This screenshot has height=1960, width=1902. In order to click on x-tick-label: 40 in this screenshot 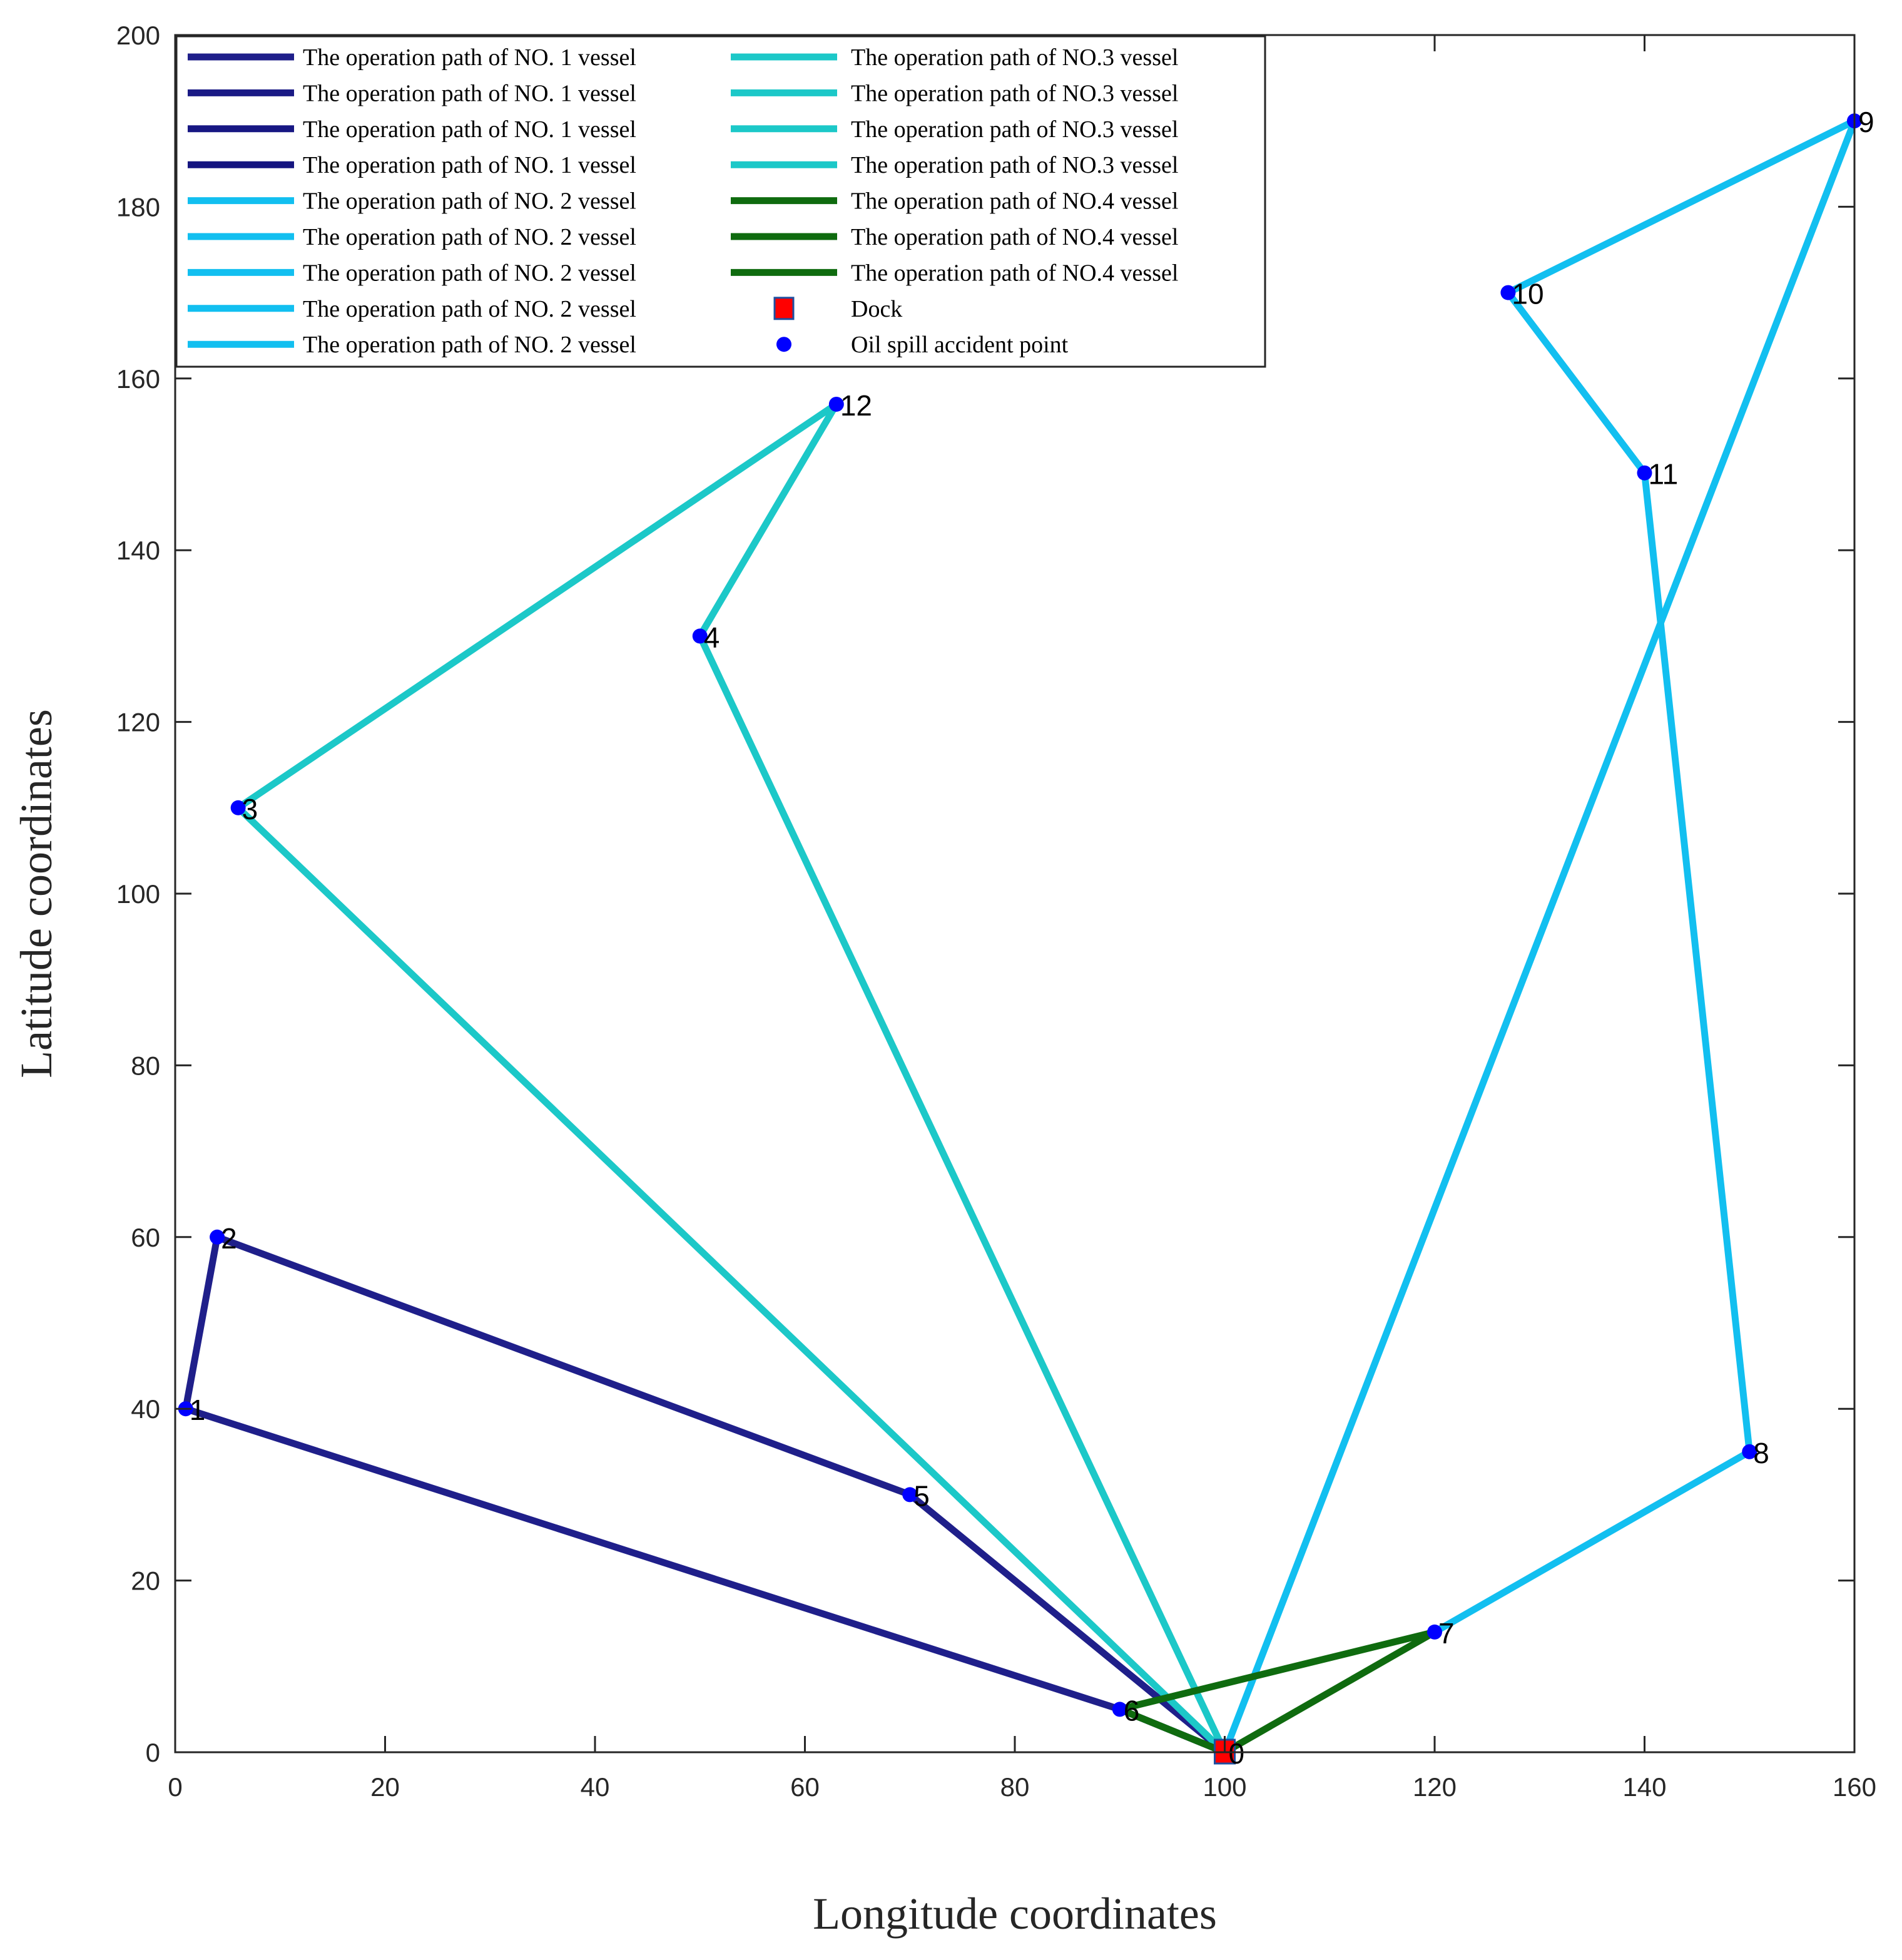, I will do `click(595, 1787)`.